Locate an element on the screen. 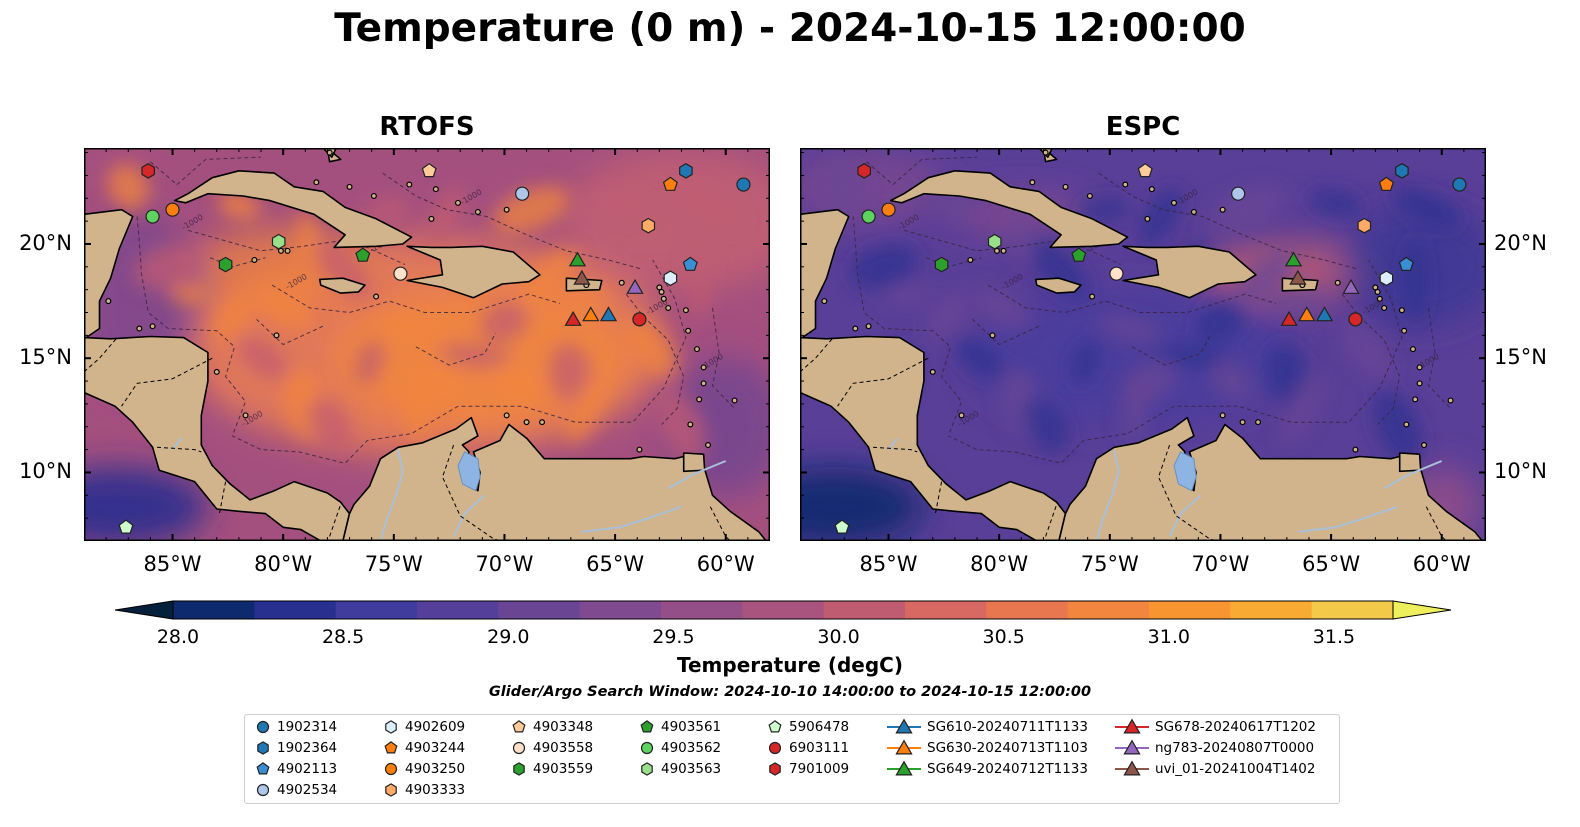  lon-tick-label: 60°W is located at coordinates (725, 564).